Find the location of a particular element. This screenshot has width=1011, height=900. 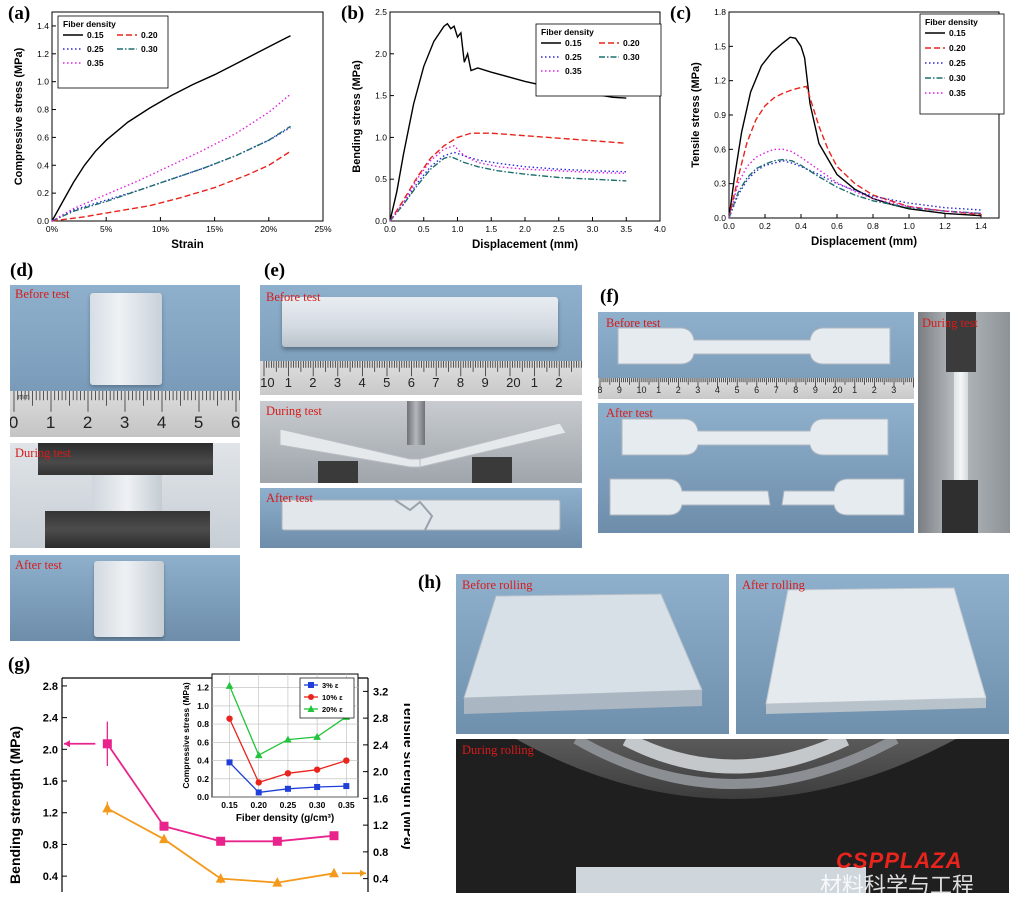

photo-e-before: 10 1 2 3 4 5 6 7 8 9 20 1 2 is located at coordinates (421, 340).